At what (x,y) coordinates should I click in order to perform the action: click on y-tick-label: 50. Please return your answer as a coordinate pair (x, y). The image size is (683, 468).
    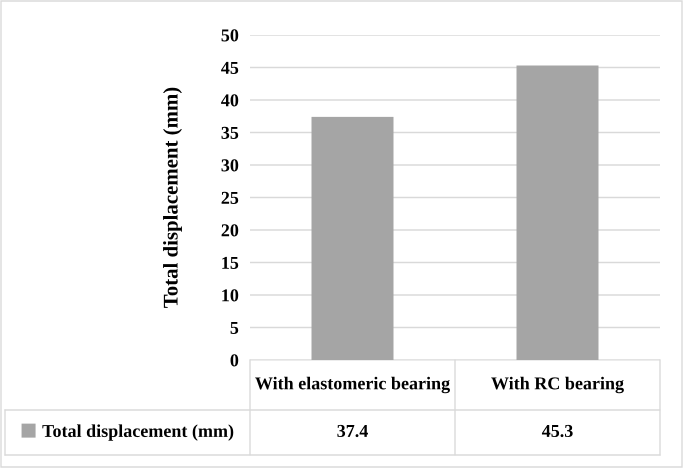
    Looking at the image, I should click on (230, 35).